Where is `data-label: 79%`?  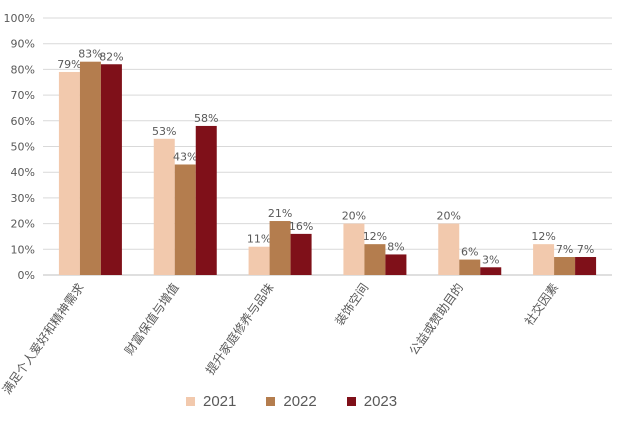
data-label: 79% is located at coordinates (69, 64).